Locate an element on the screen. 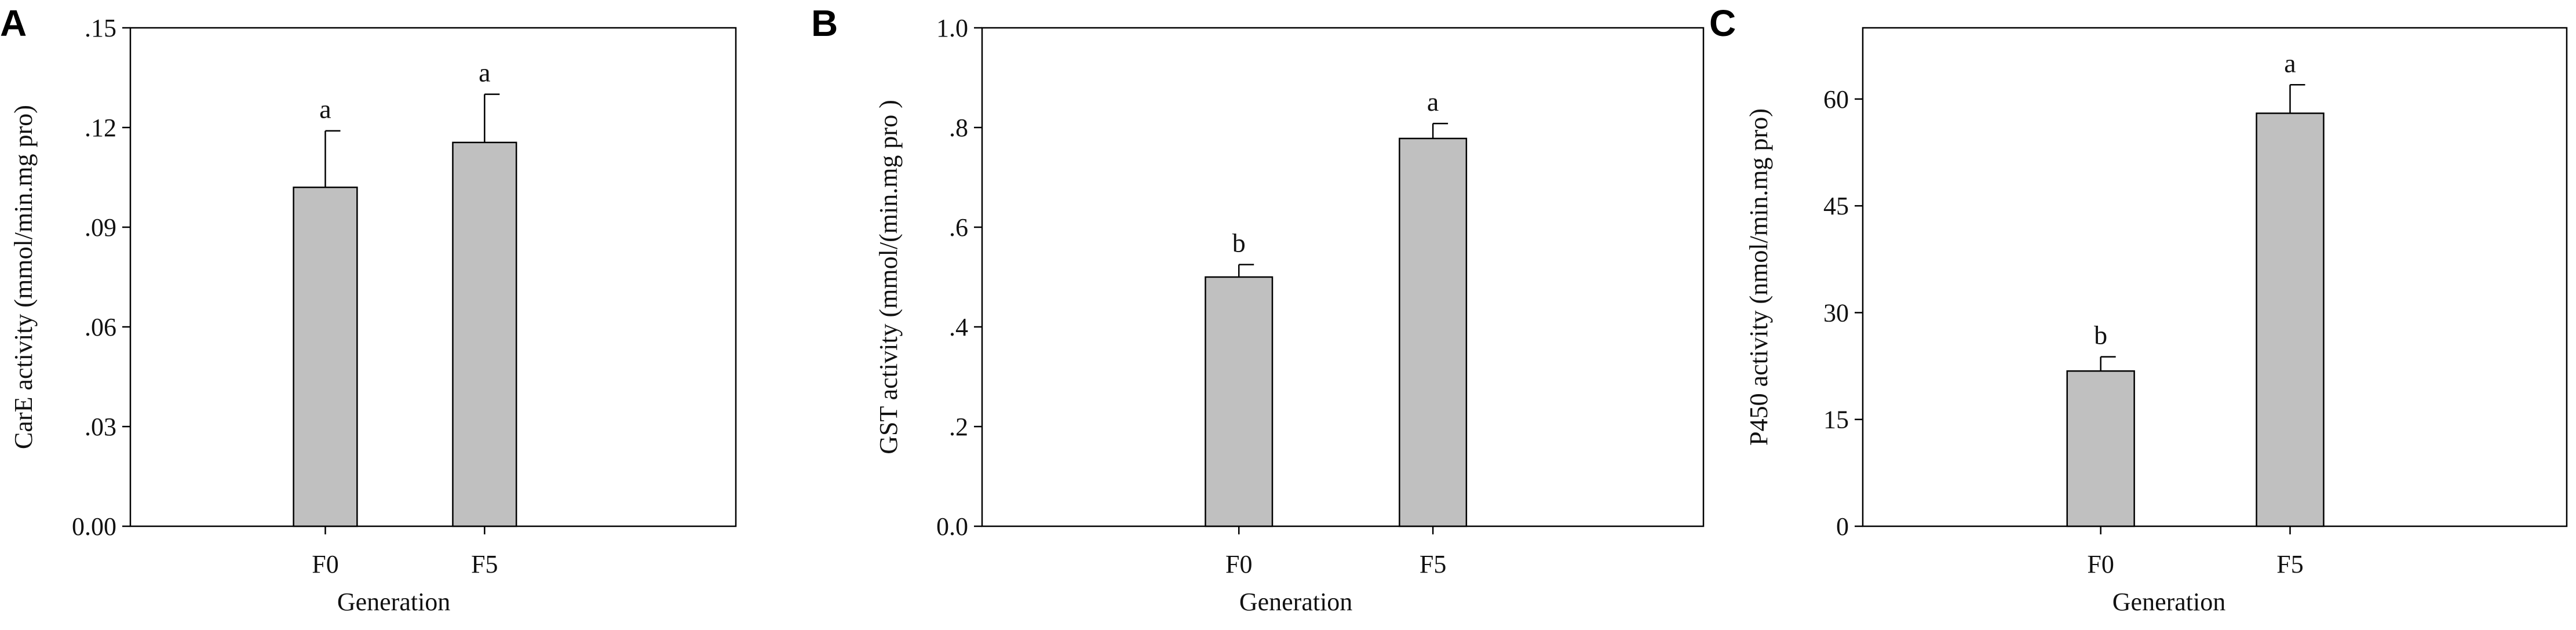 This screenshot has height=630, width=2576. y-tick-label: 0.00 is located at coordinates (94, 526).